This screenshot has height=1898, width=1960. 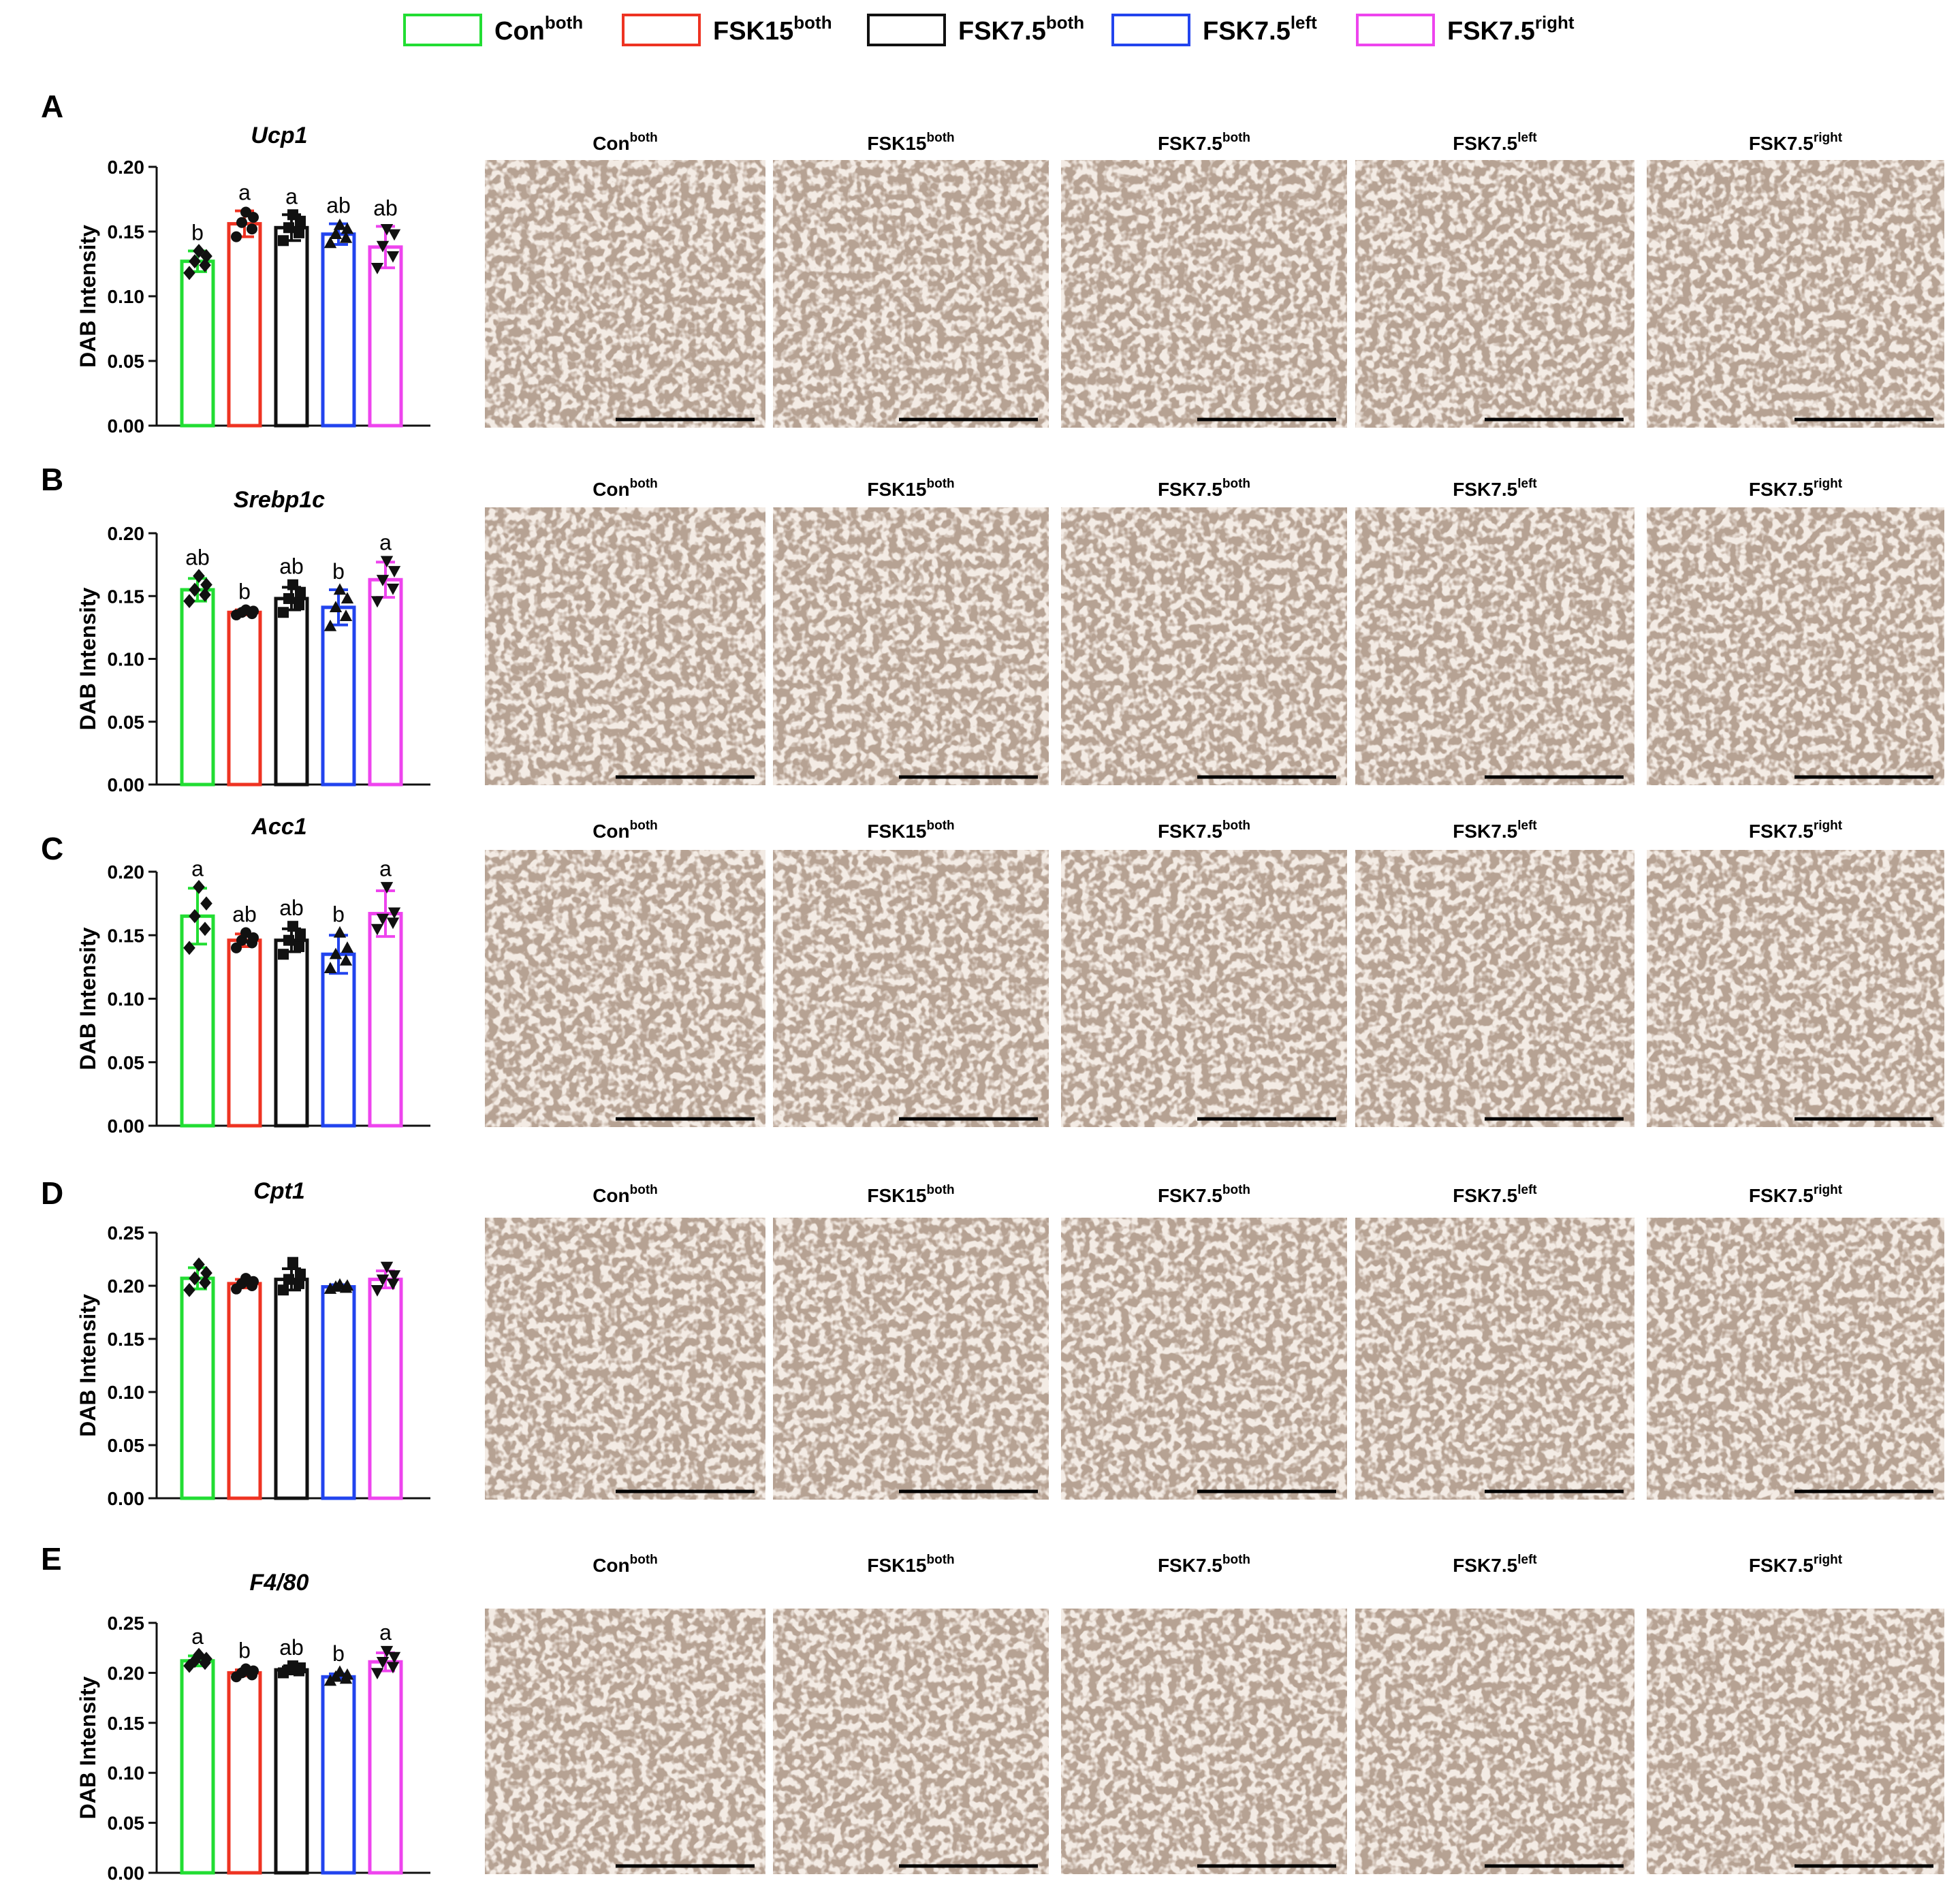 I want to click on legend-item: FSK7.5left, so click(x=1214, y=29).